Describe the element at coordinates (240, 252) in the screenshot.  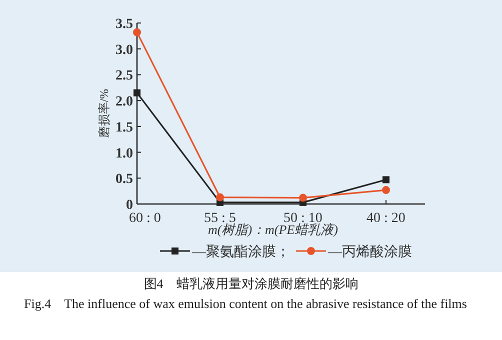
I see `legend-label: —聚氨酯涂膜；` at that location.